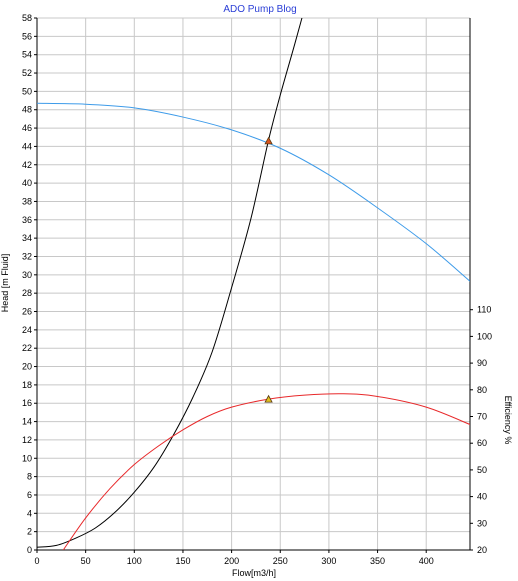 The image size is (518, 581). Describe the element at coordinates (27, 110) in the screenshot. I see `y-tick-label: 48` at that location.